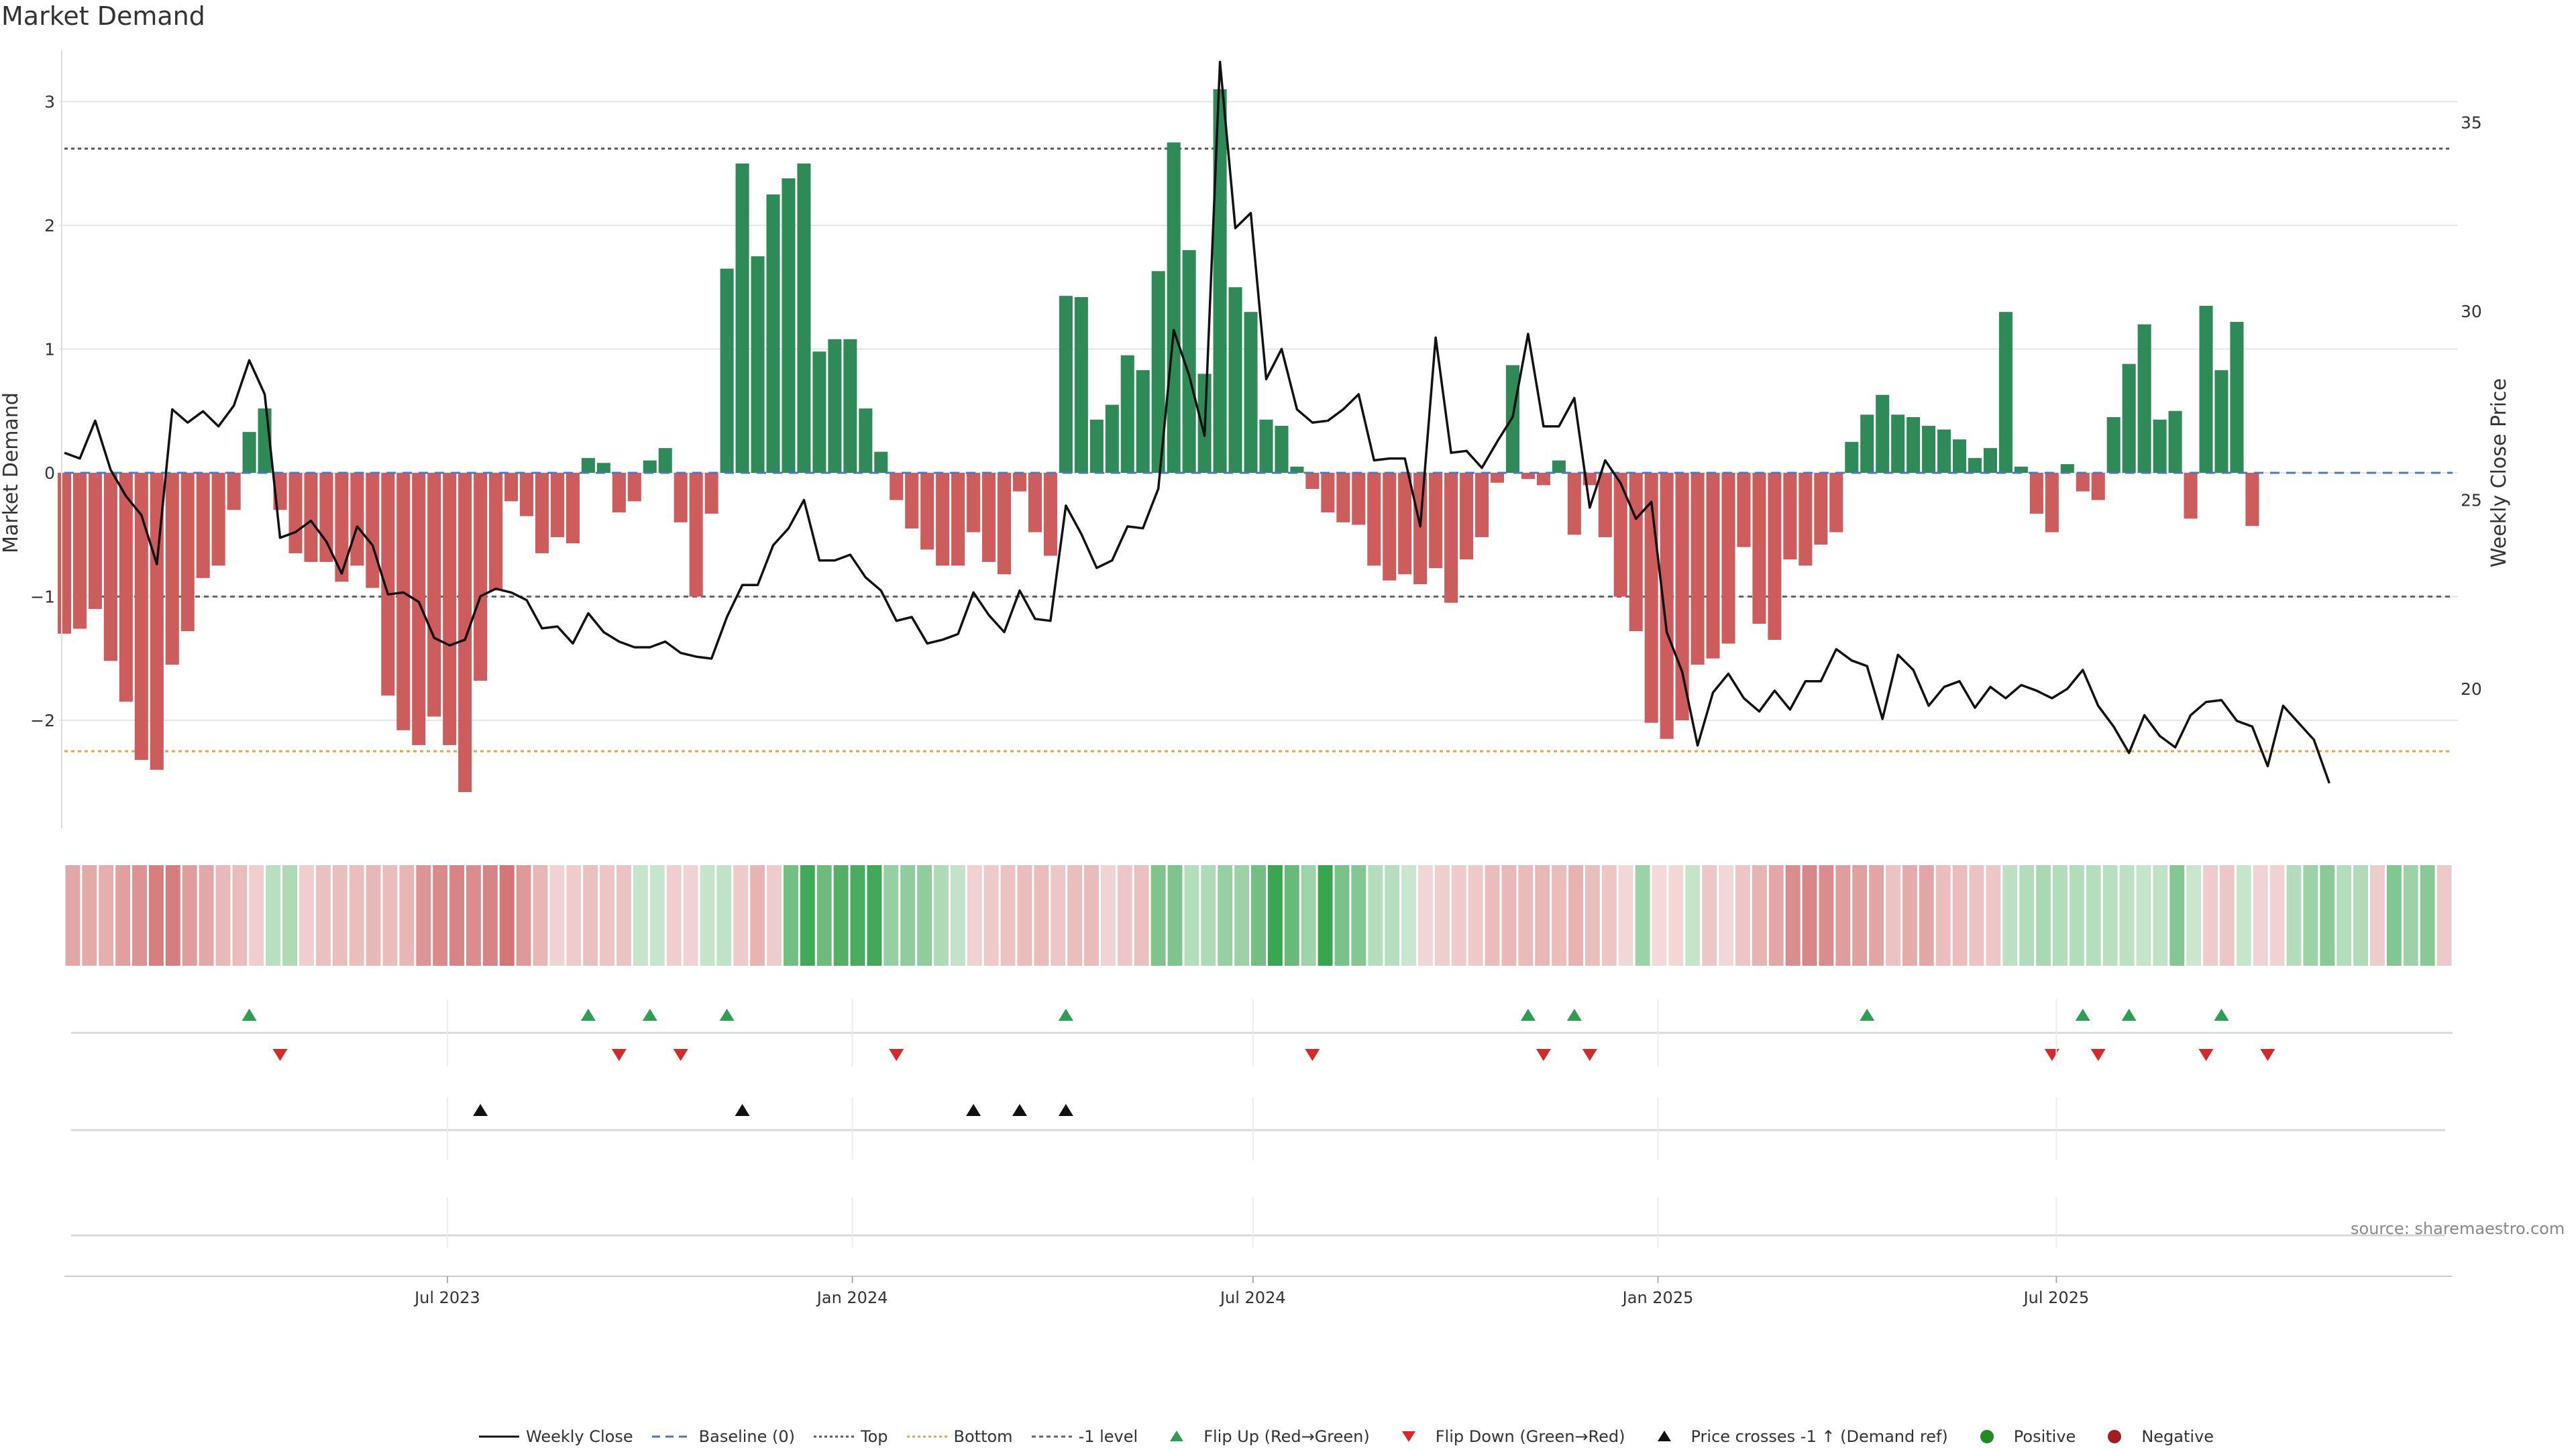 The width and height of the screenshot is (2576, 1450). What do you see at coordinates (1543, 1055) in the screenshot?
I see `flip-down-marker` at bounding box center [1543, 1055].